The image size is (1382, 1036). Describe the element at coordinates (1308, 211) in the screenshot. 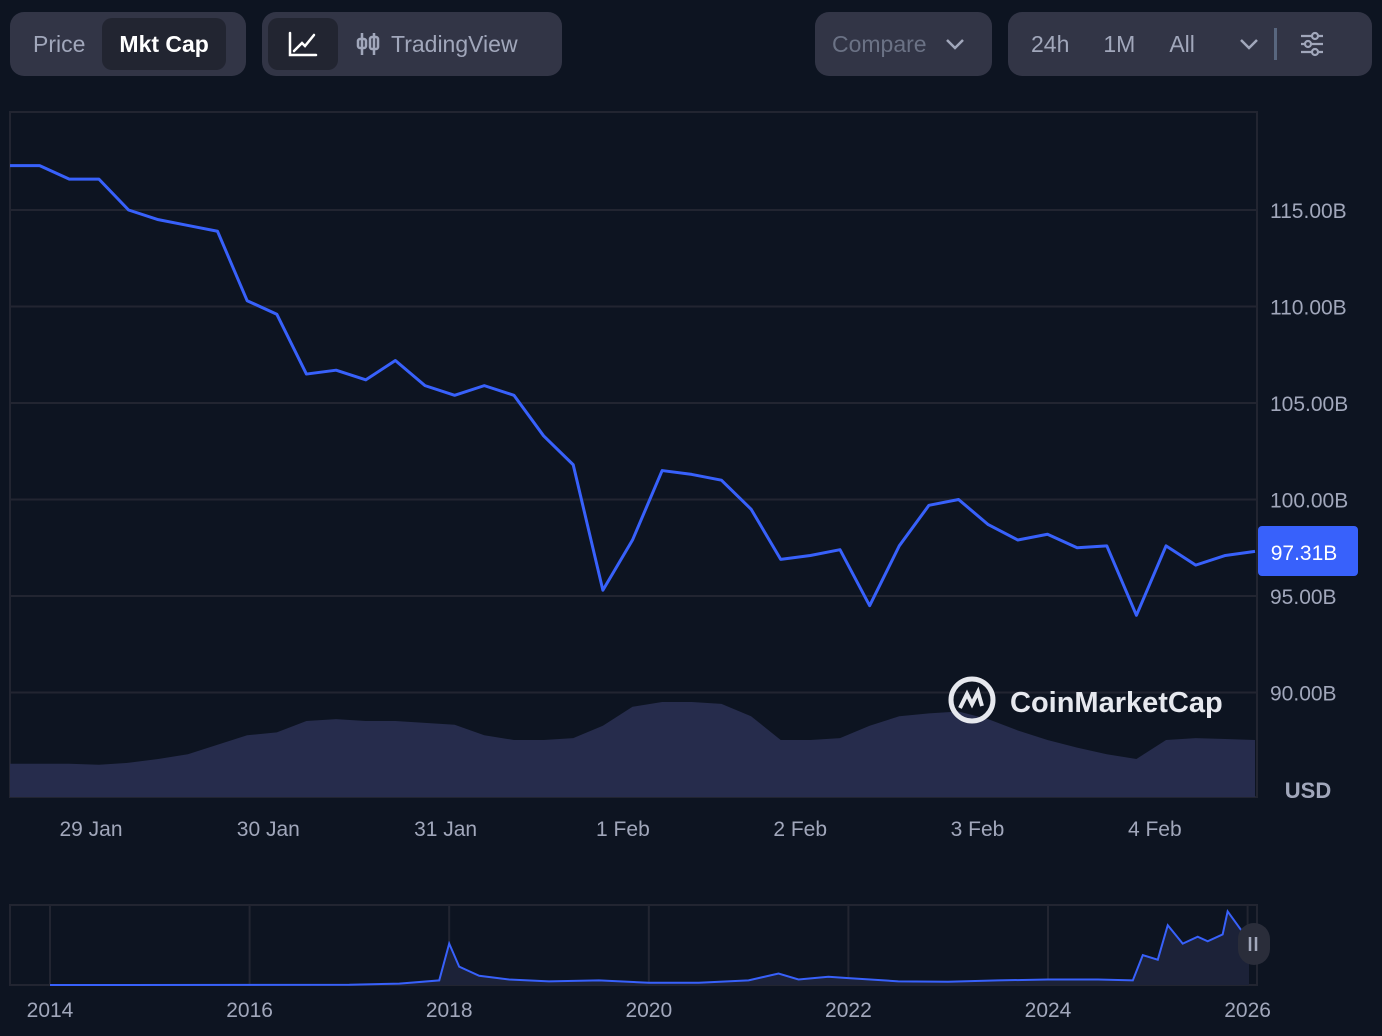

I see `y-tick-label: 115.00B` at that location.